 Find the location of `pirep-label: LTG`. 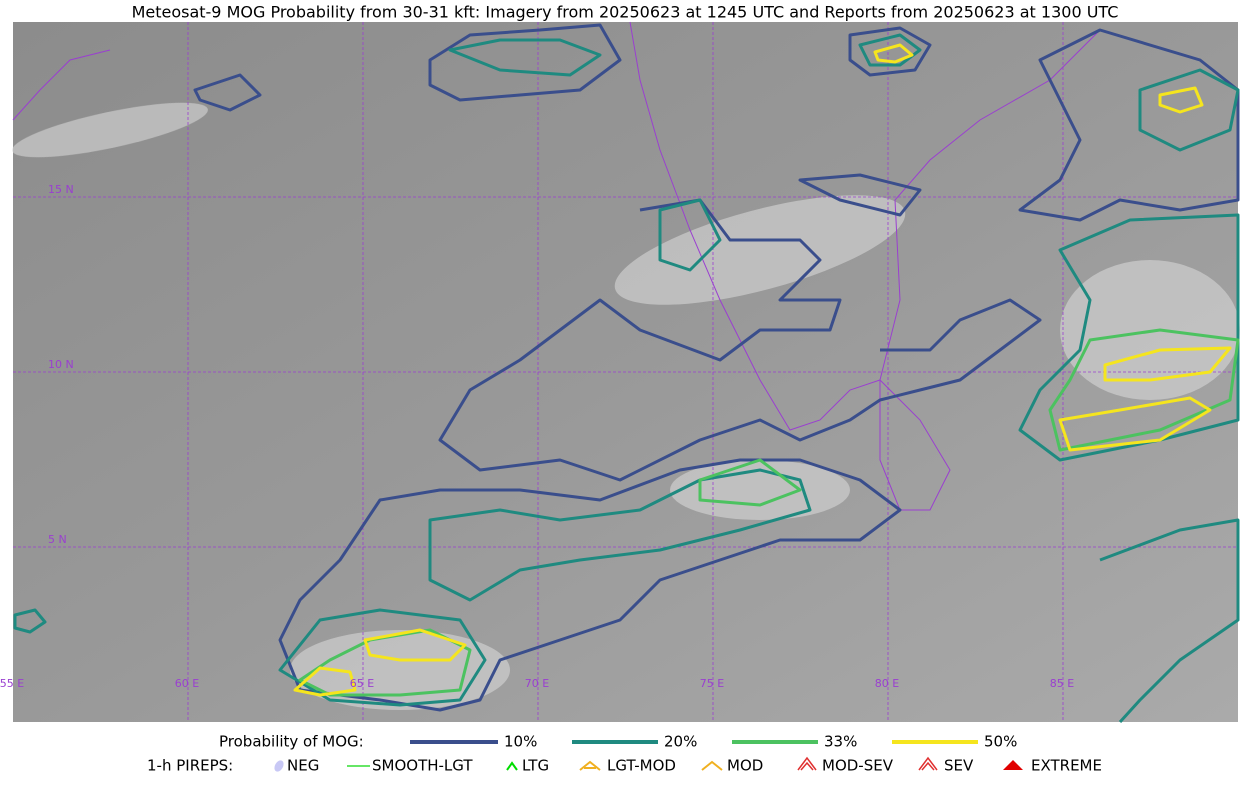

pirep-label: LTG is located at coordinates (535, 766).